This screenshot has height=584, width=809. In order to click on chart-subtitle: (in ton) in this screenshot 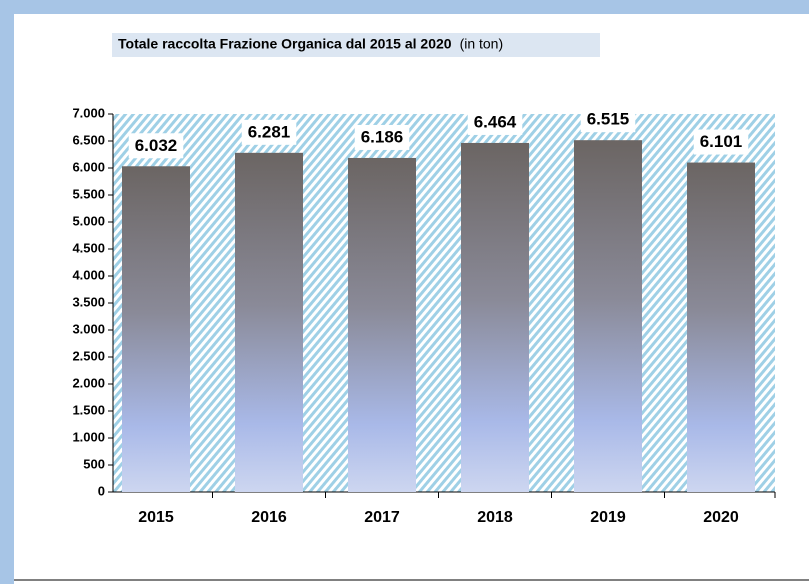, I will do `click(482, 44)`.